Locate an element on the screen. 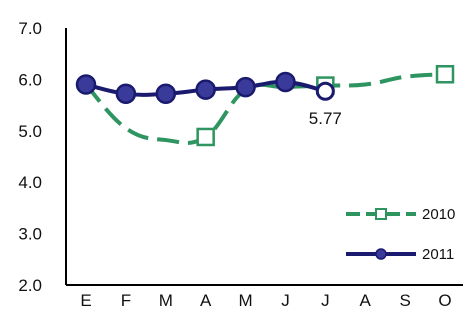 The height and width of the screenshot is (326, 471). x-tick-label: E is located at coordinates (85, 300).